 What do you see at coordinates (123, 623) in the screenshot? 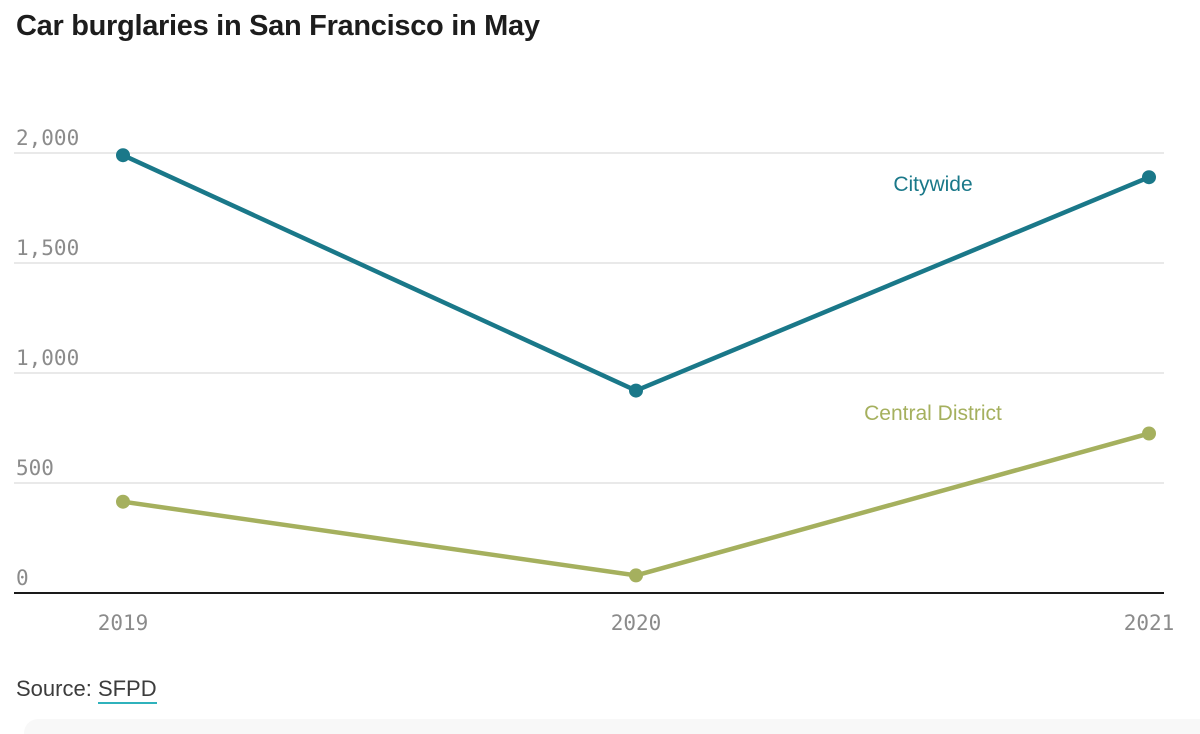
I see `x-tick-label-2019: 2019` at bounding box center [123, 623].